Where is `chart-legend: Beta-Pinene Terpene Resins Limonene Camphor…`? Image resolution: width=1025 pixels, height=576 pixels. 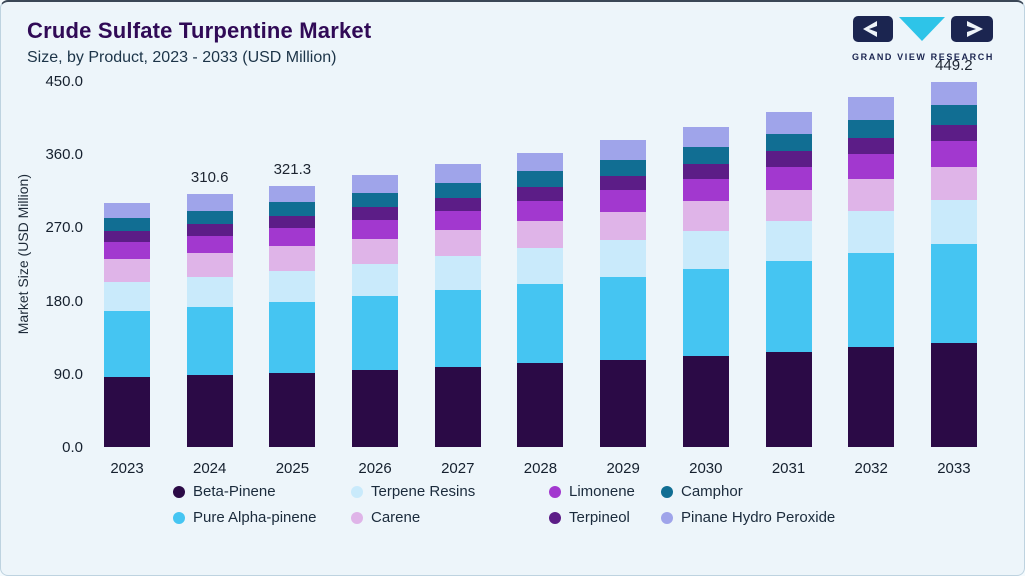
chart-legend: Beta-Pinene Terpene Resins Limonene Camphor… is located at coordinates (598, 504).